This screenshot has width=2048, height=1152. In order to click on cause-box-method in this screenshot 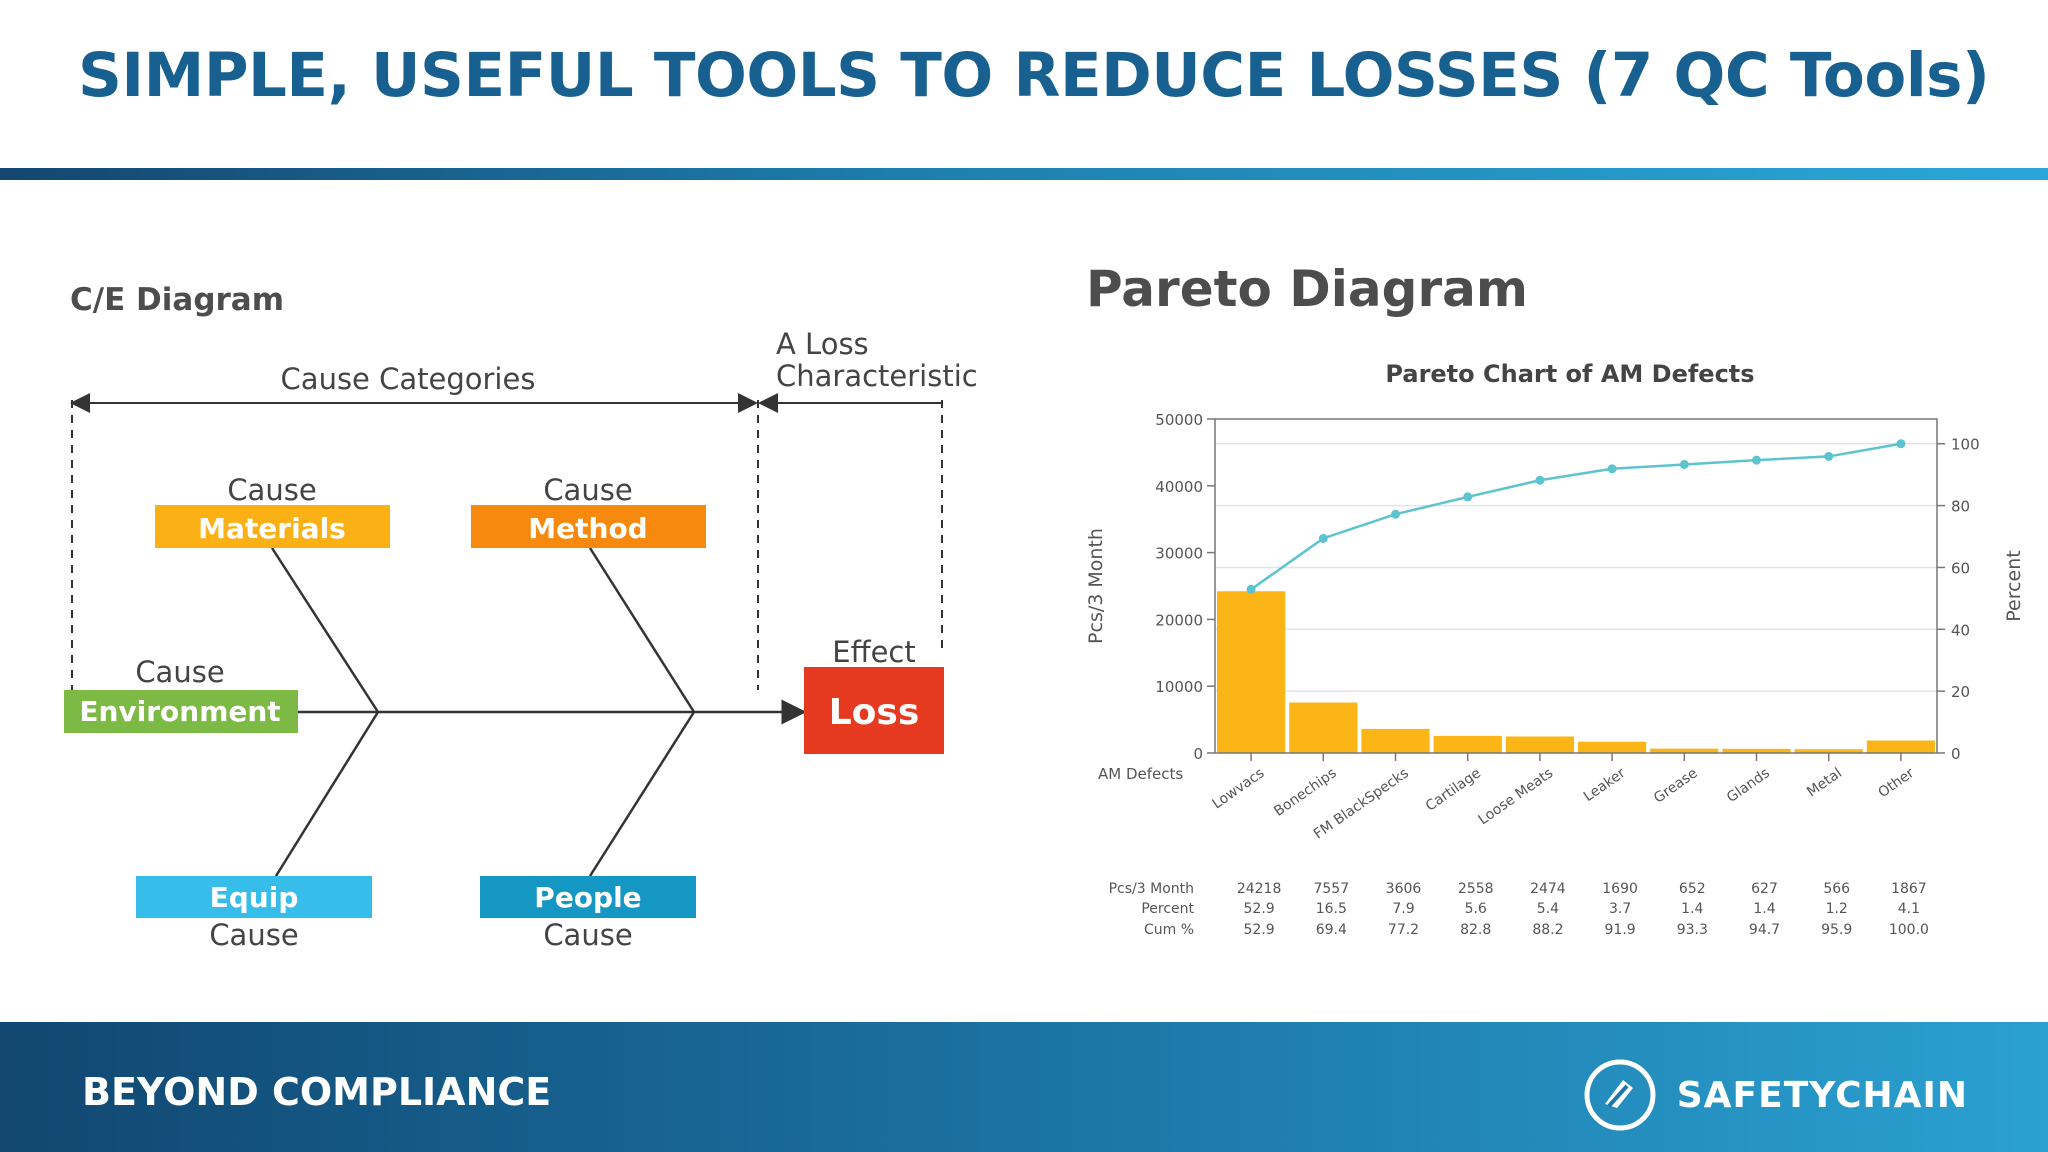, I will do `click(588, 526)`.